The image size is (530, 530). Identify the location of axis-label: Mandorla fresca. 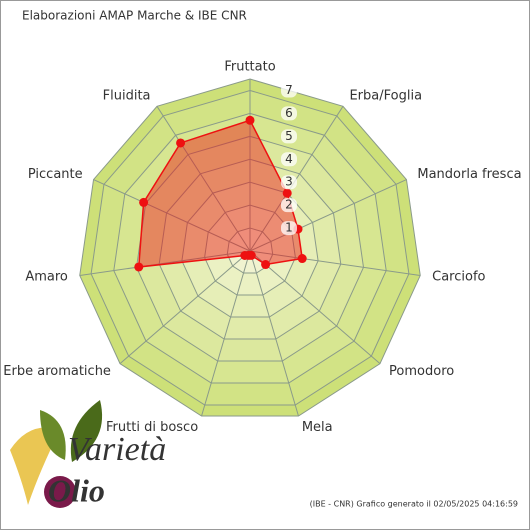
(469, 174).